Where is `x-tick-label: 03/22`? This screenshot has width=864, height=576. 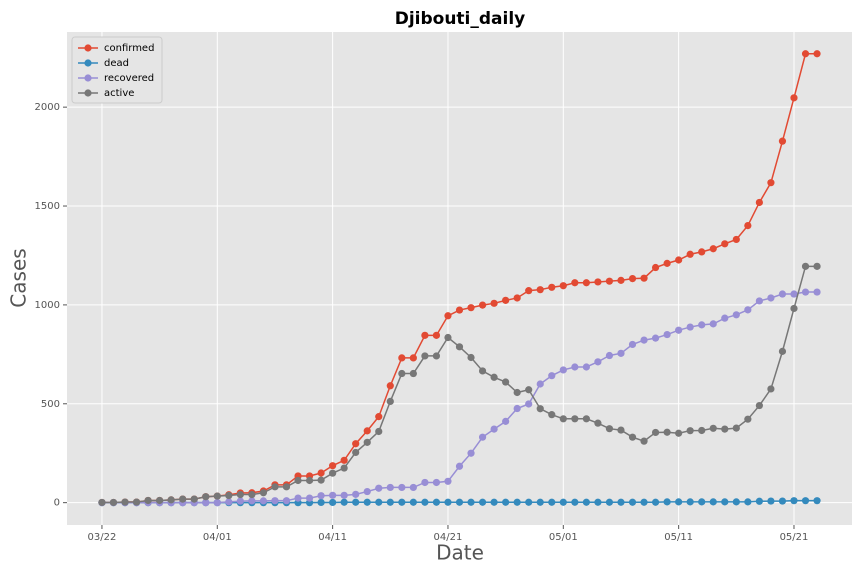
x-tick-label: 03/22 is located at coordinates (102, 537).